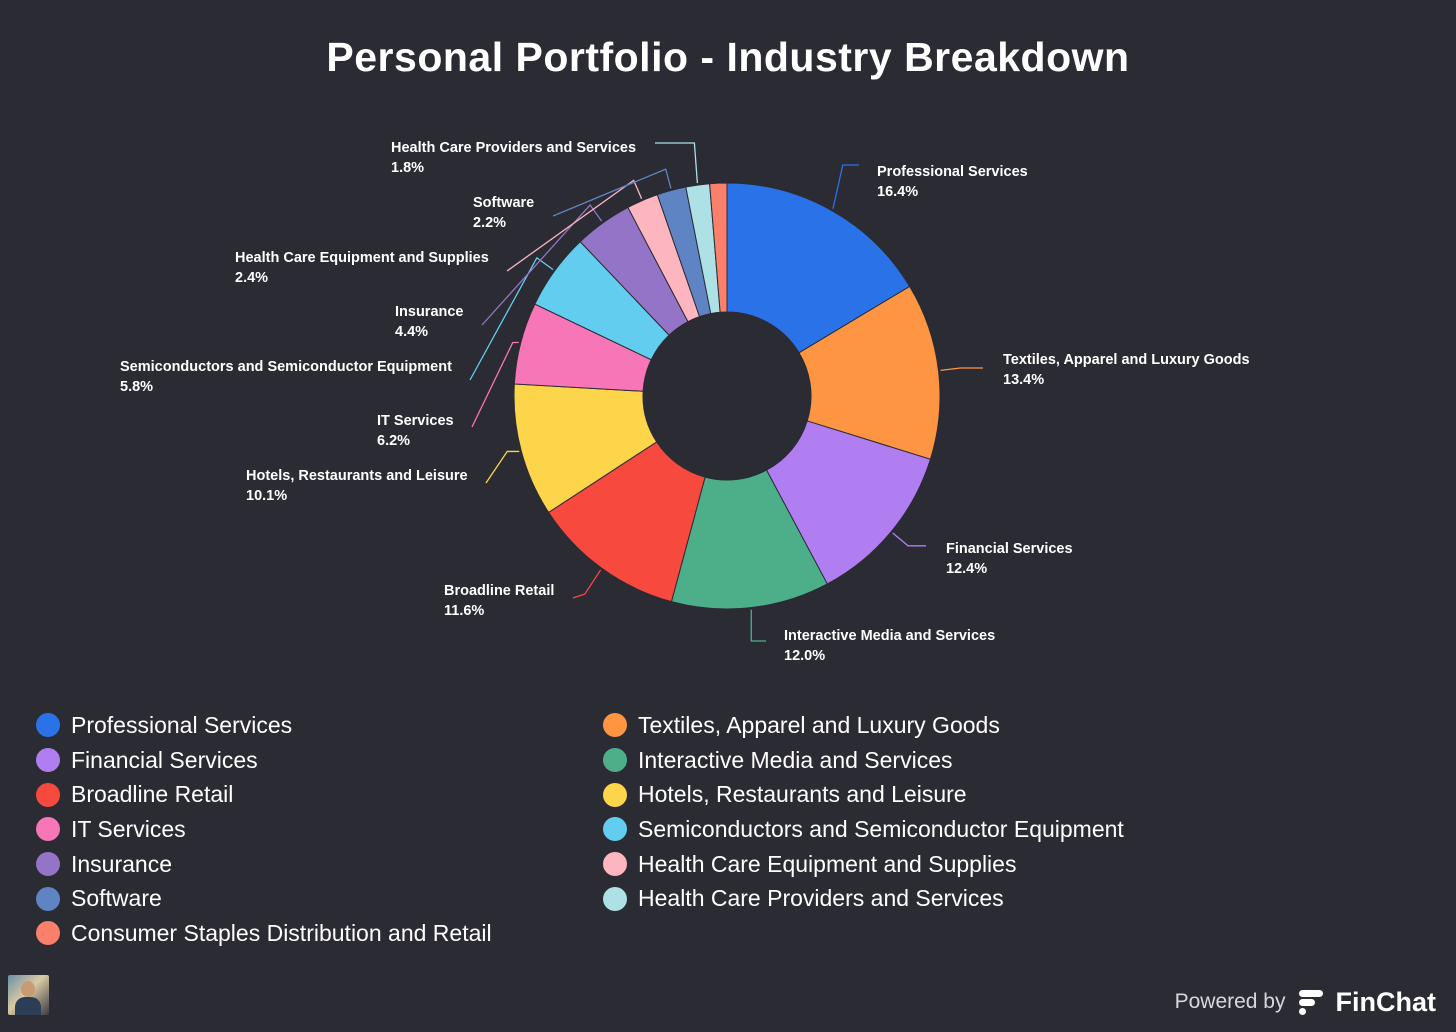 Image resolution: width=1456 pixels, height=1032 pixels. I want to click on legend-item: Textiles, Apparel and Luxury Goods, so click(886, 725).